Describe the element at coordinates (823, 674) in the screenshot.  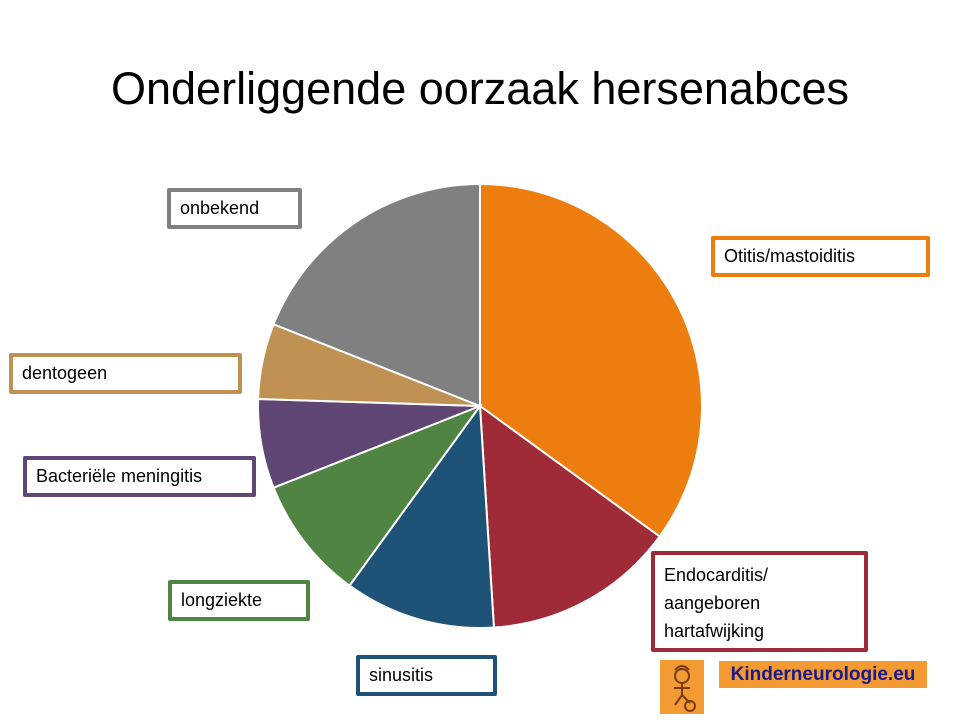
I see `brand-label: Kinderneurologie.eu` at that location.